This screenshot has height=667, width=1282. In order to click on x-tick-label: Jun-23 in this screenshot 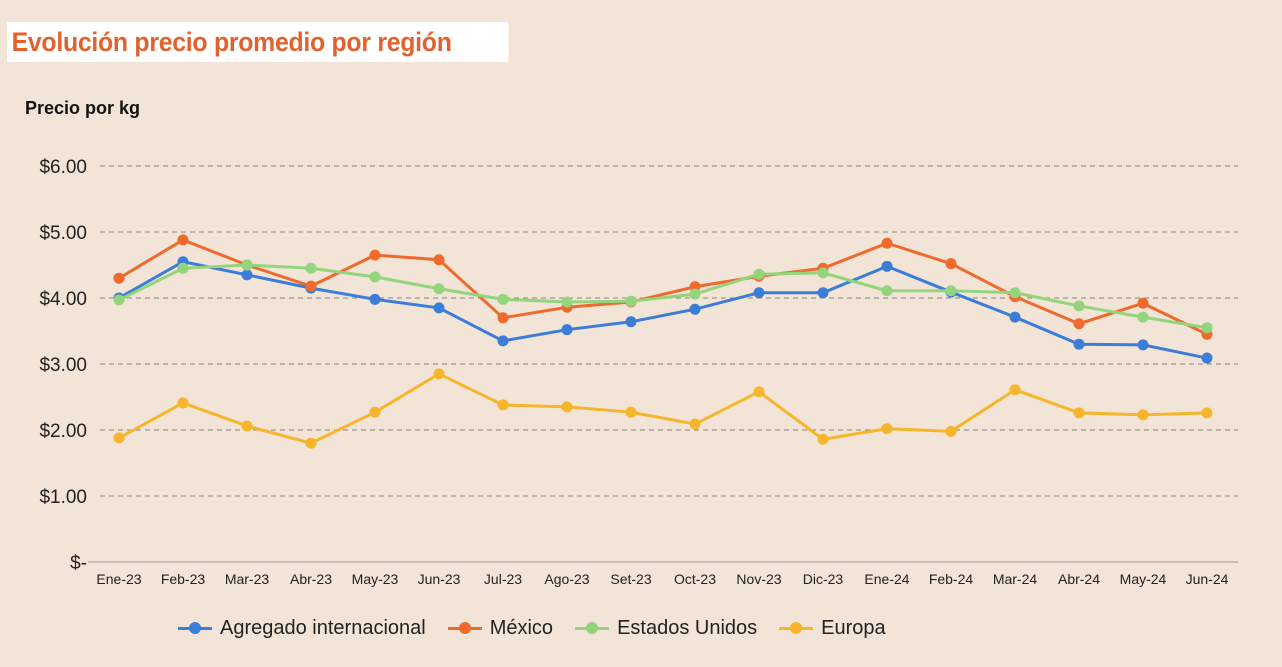, I will do `click(439, 579)`.